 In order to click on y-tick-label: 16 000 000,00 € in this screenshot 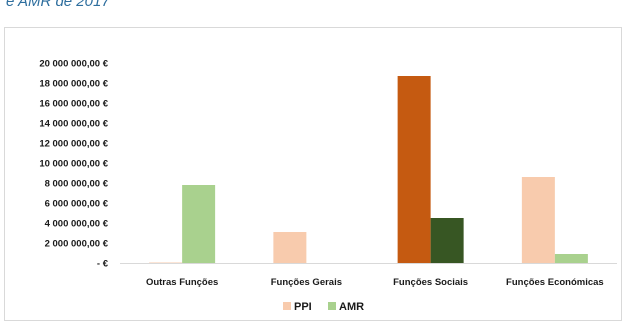, I will do `click(73, 104)`.